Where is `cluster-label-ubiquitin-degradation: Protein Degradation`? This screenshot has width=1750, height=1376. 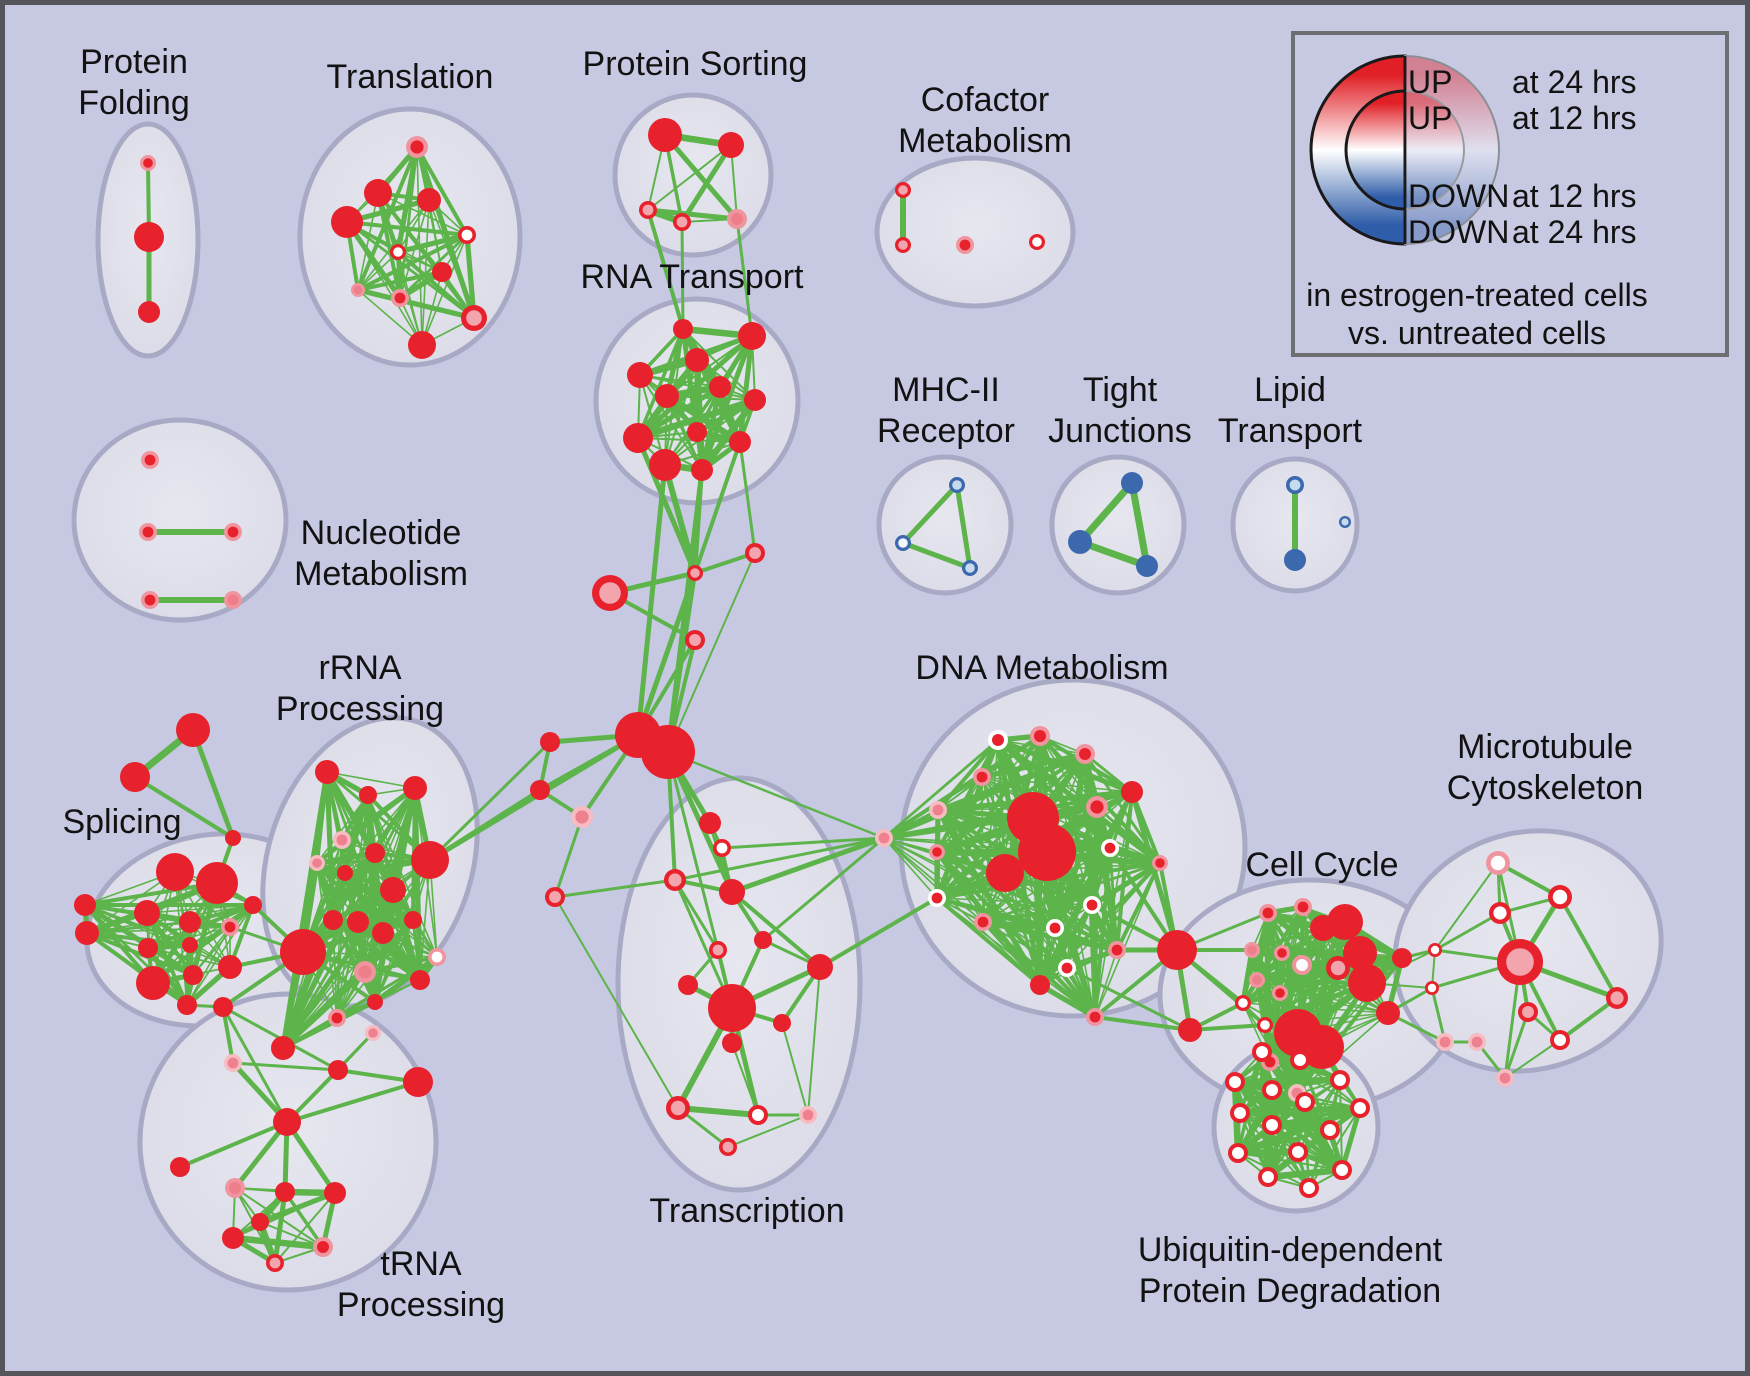 cluster-label-ubiquitin-degradation: Protein Degradation is located at coordinates (1290, 1291).